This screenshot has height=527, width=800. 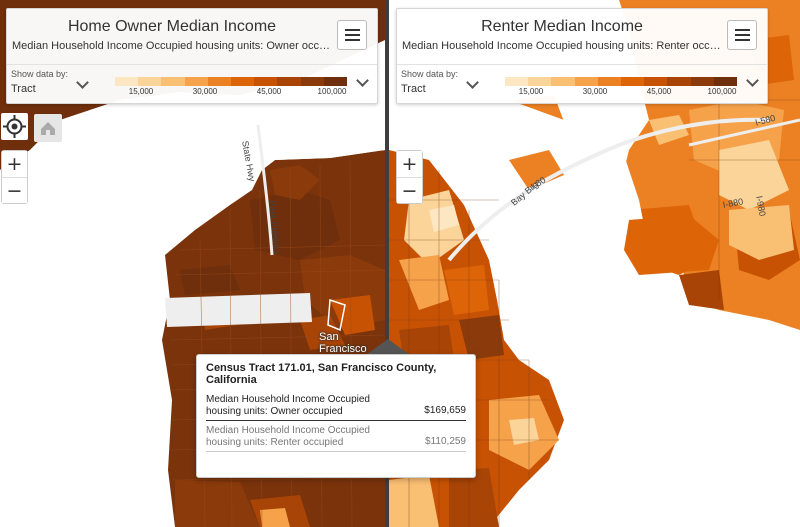 I want to click on swipe-divider, so click(x=387, y=263).